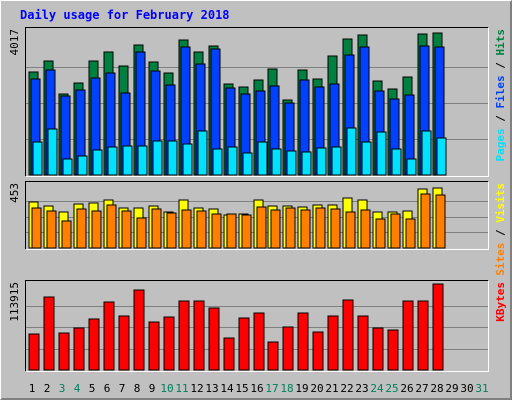  What do you see at coordinates (500, 119) in the screenshot?
I see `side-legend-part-hits_files_pages-1: /` at bounding box center [500, 119].